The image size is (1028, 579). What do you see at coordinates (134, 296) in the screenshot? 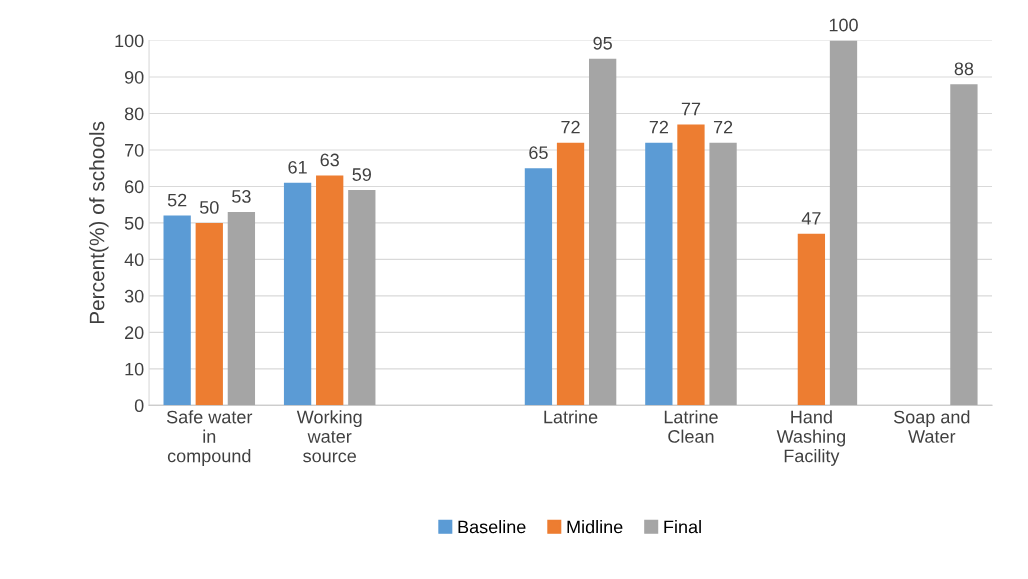
I see `y-tick-label: 30` at bounding box center [134, 296].